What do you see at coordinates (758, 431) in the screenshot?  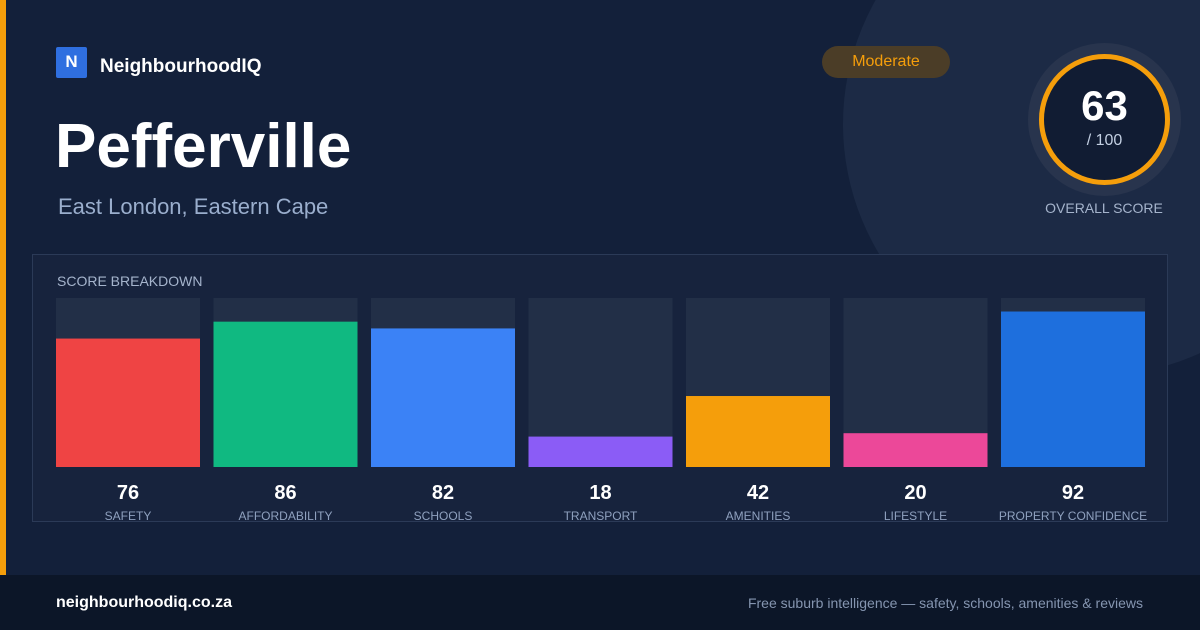 I see `bar-amenities` at bounding box center [758, 431].